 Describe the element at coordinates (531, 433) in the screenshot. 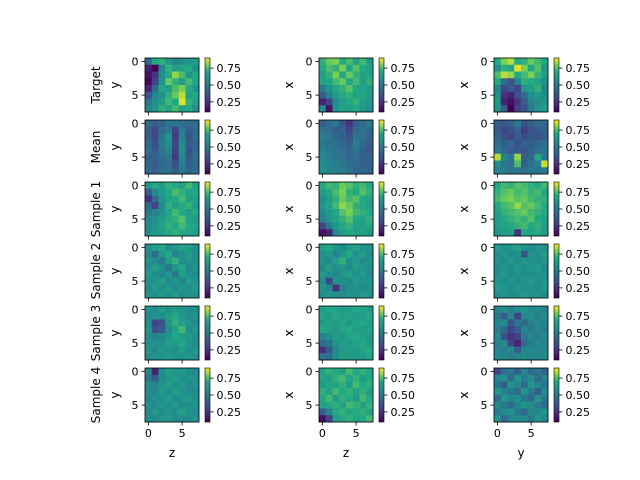

I see `x-tick-label: 5` at that location.